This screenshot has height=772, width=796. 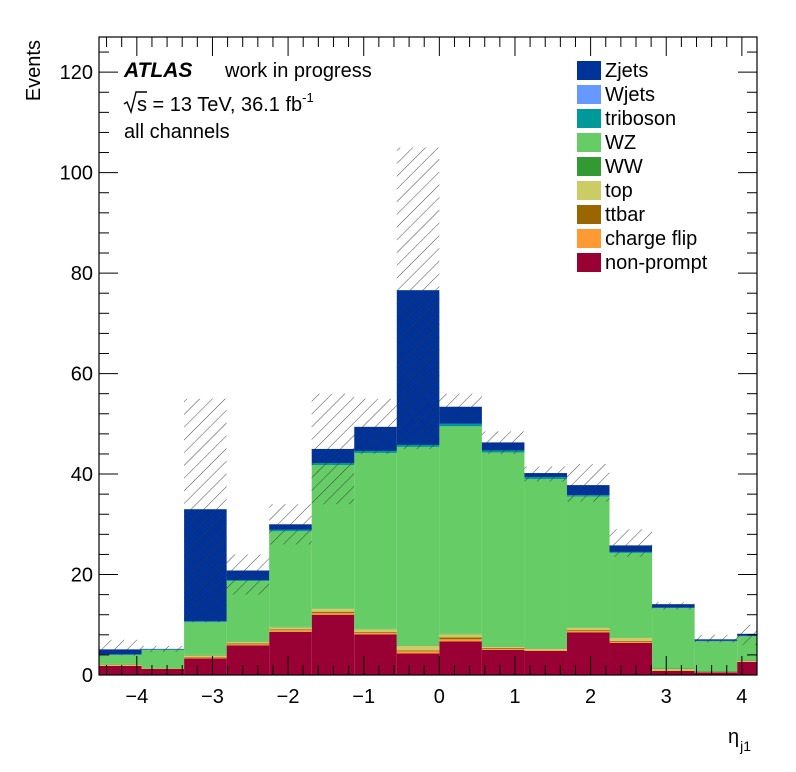 I want to click on legend-swatch-charge-flip, so click(x=589, y=238).